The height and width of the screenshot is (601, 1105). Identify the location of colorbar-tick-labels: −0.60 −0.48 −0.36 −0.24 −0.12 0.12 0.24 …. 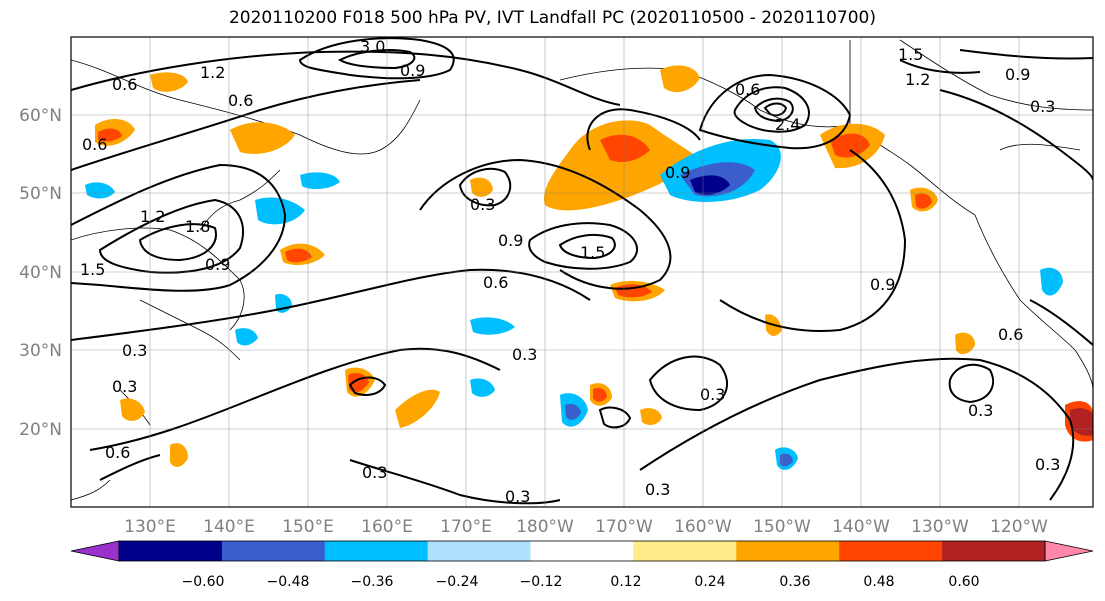
(581, 582).